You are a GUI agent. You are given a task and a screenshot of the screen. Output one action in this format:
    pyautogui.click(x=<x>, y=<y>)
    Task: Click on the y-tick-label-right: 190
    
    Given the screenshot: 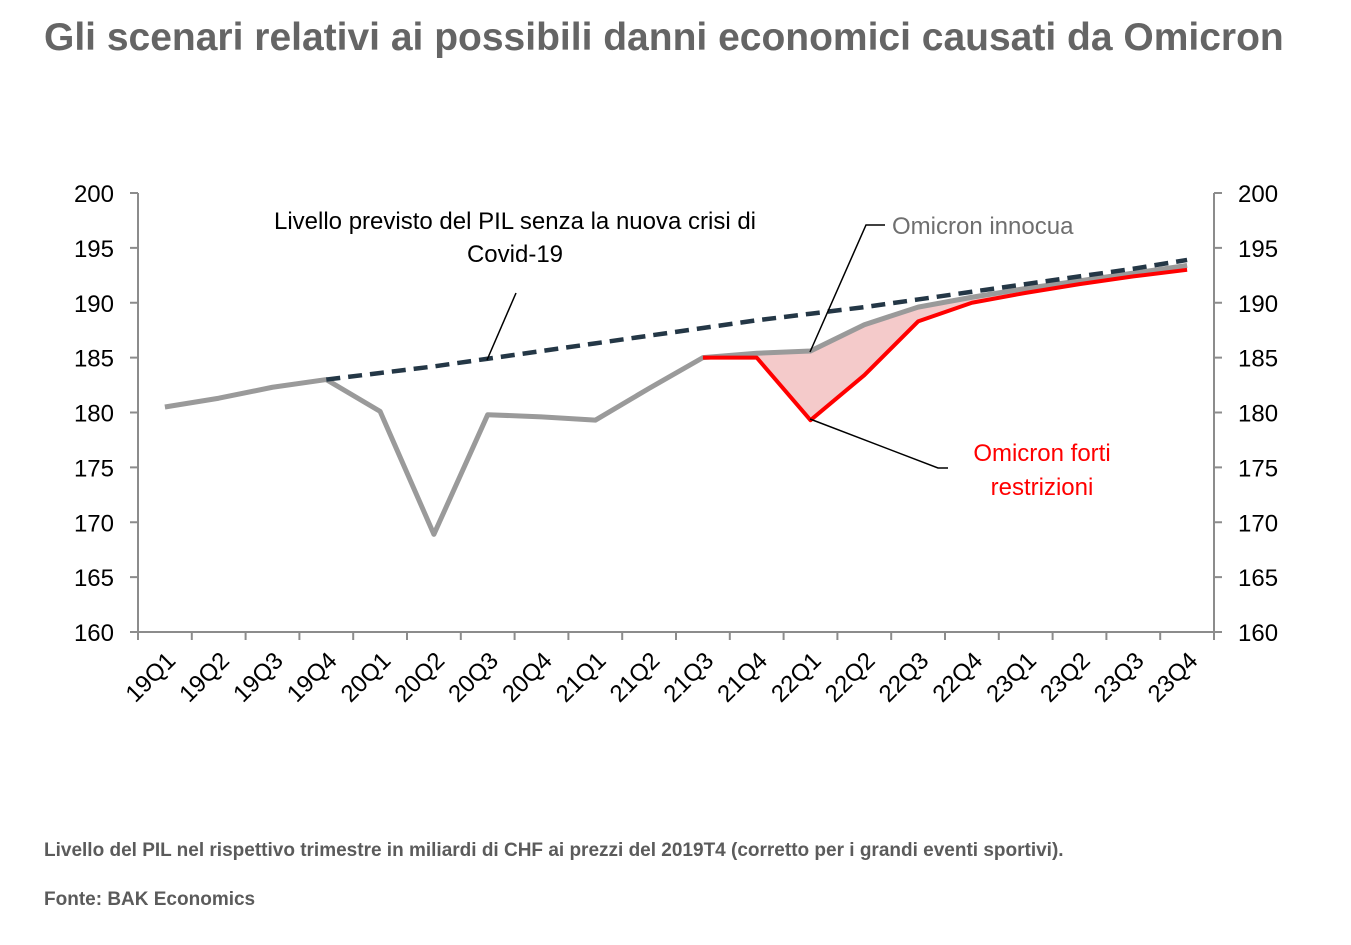 What is the action you would take?
    pyautogui.click(x=1258, y=304)
    